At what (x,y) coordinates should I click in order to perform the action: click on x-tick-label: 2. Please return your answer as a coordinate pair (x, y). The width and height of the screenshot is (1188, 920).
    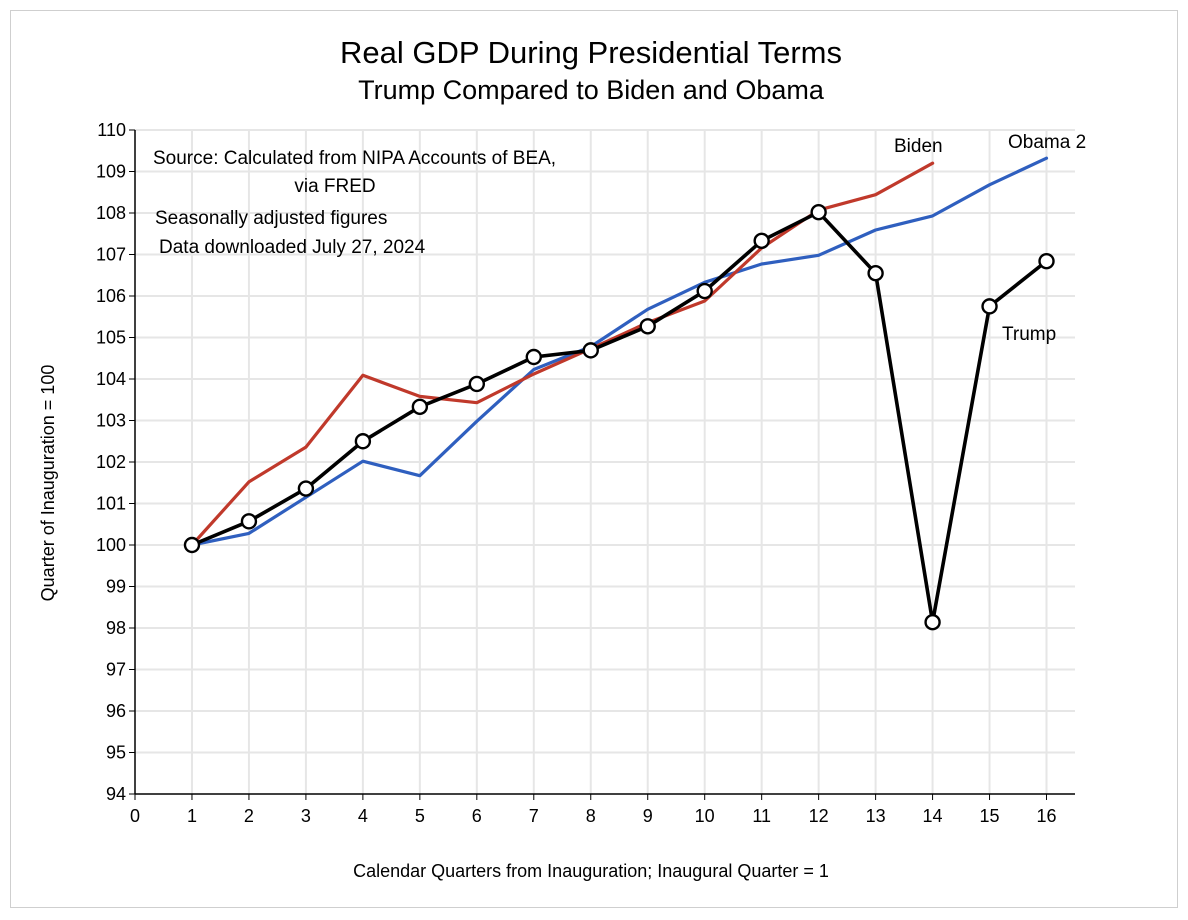
    Looking at the image, I should click on (249, 816).